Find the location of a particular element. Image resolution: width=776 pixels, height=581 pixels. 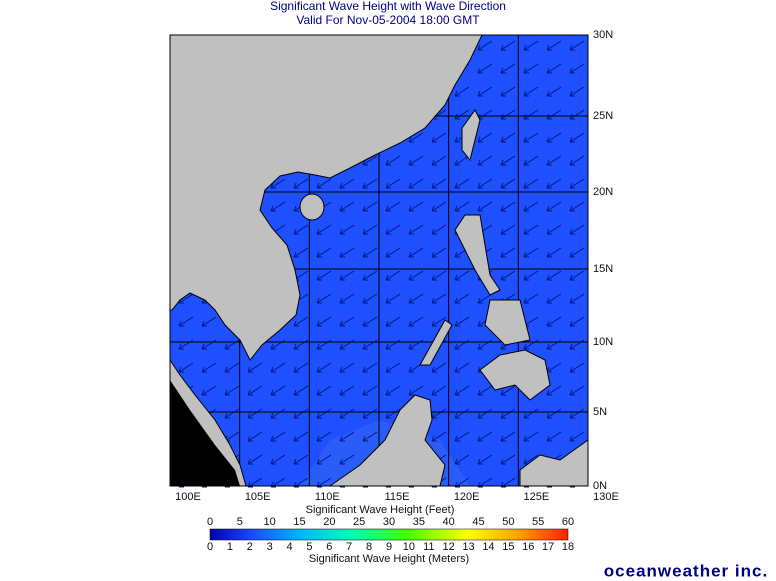

meters-label: 12 is located at coordinates (449, 547).